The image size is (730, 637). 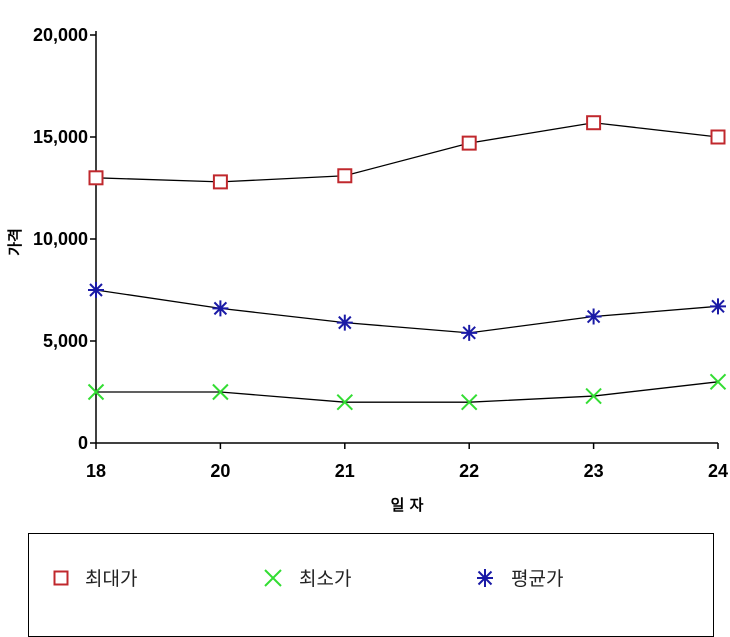 What do you see at coordinates (407, 505) in the screenshot?
I see `x-axis-title: 일 자` at bounding box center [407, 505].